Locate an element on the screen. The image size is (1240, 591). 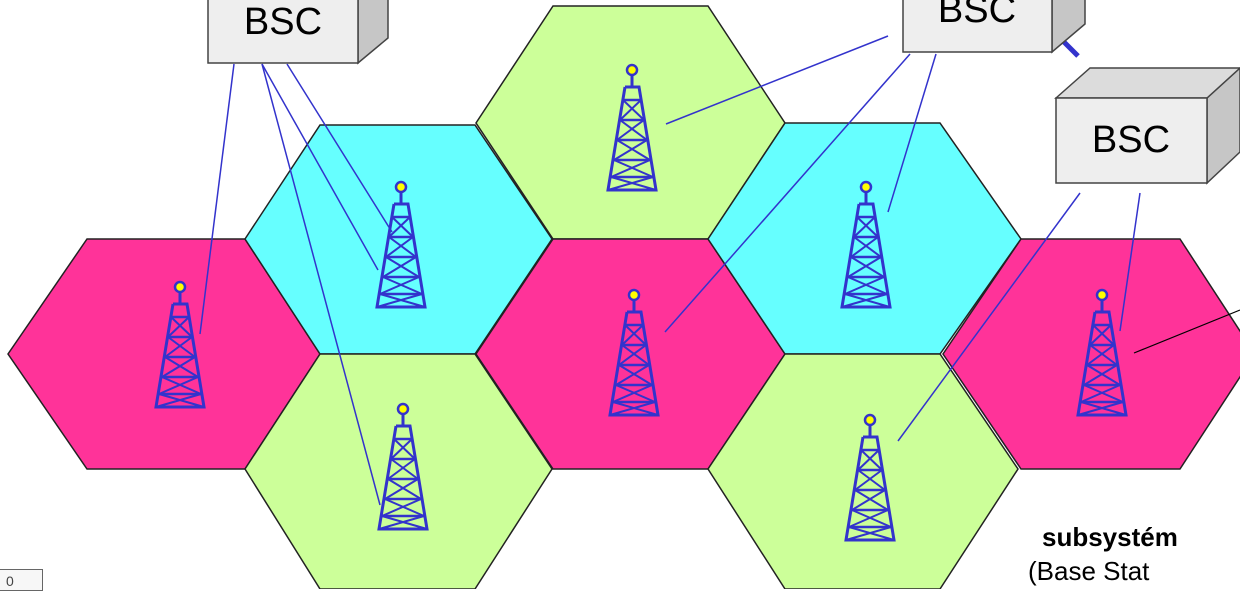
bsc-box-2: BSC is located at coordinates (994, 27).